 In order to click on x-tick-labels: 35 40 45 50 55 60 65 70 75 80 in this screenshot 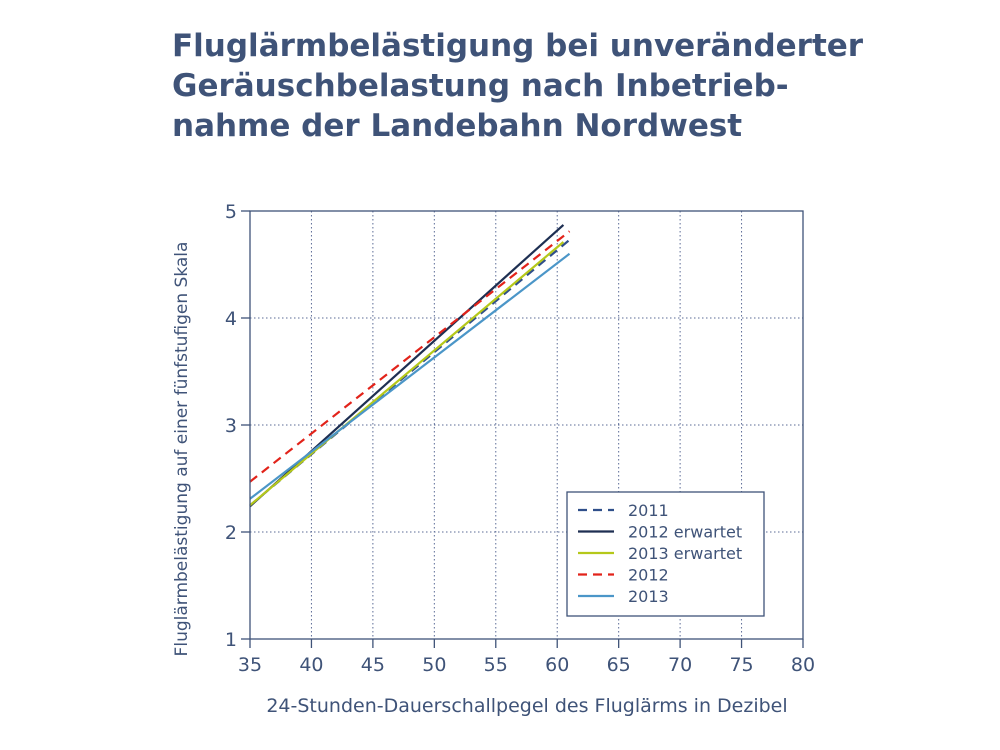, I will do `click(526, 665)`.